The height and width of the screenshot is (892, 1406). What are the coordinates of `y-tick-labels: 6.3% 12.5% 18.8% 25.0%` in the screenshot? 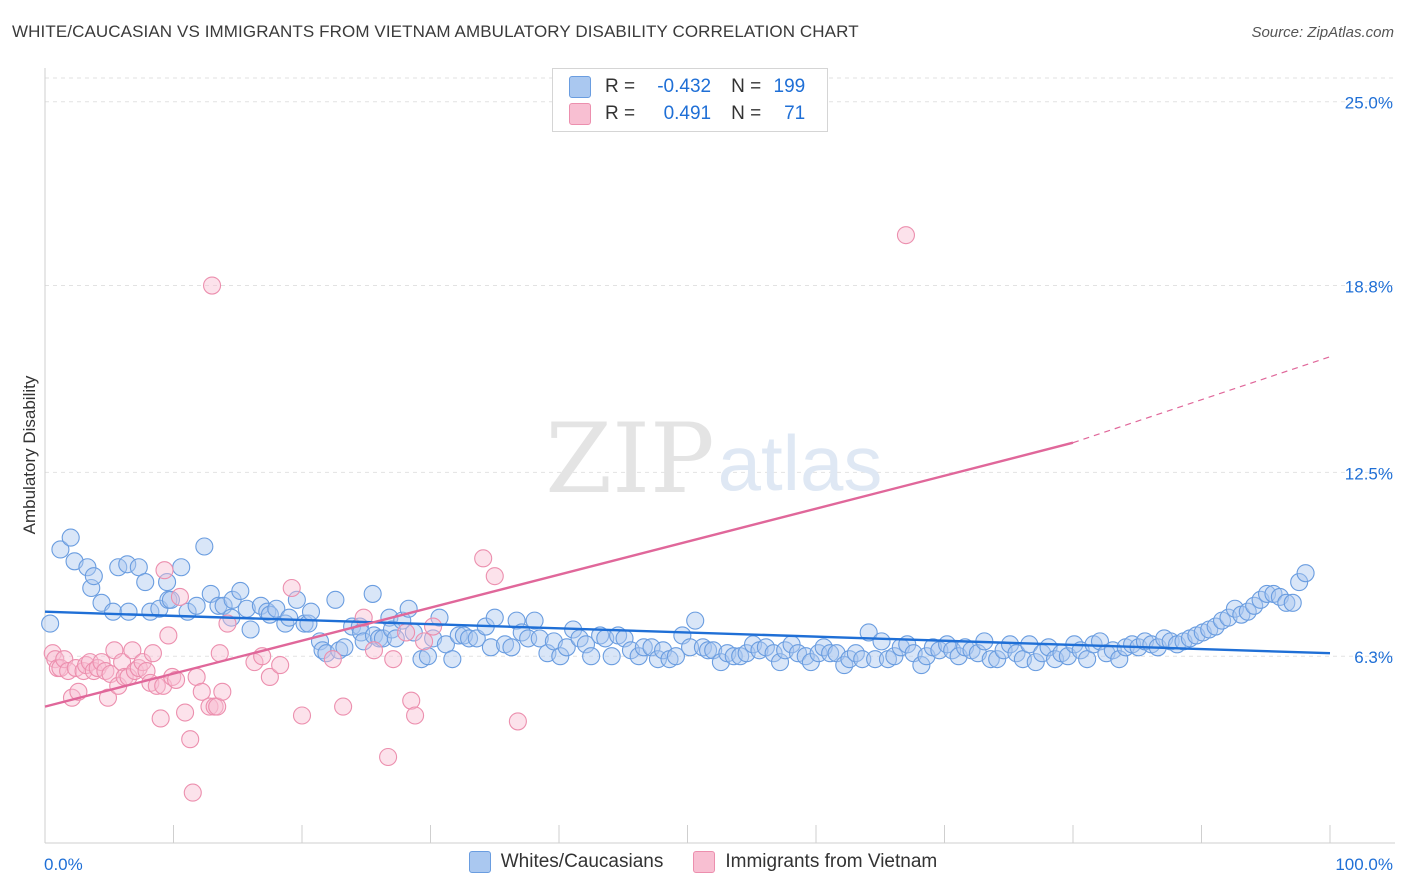 It's located at (1369, 380).